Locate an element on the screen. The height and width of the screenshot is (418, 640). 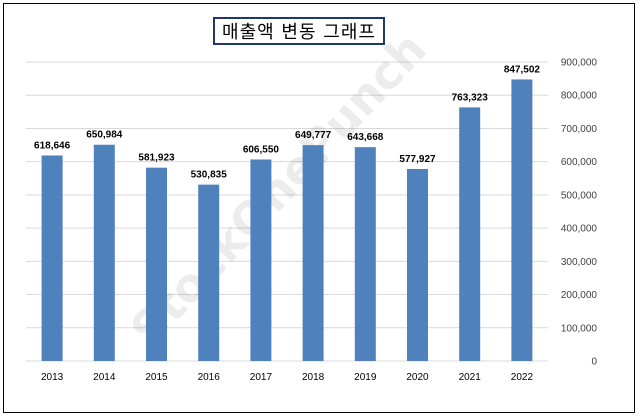
x-tick-label: 2022 is located at coordinates (522, 377).